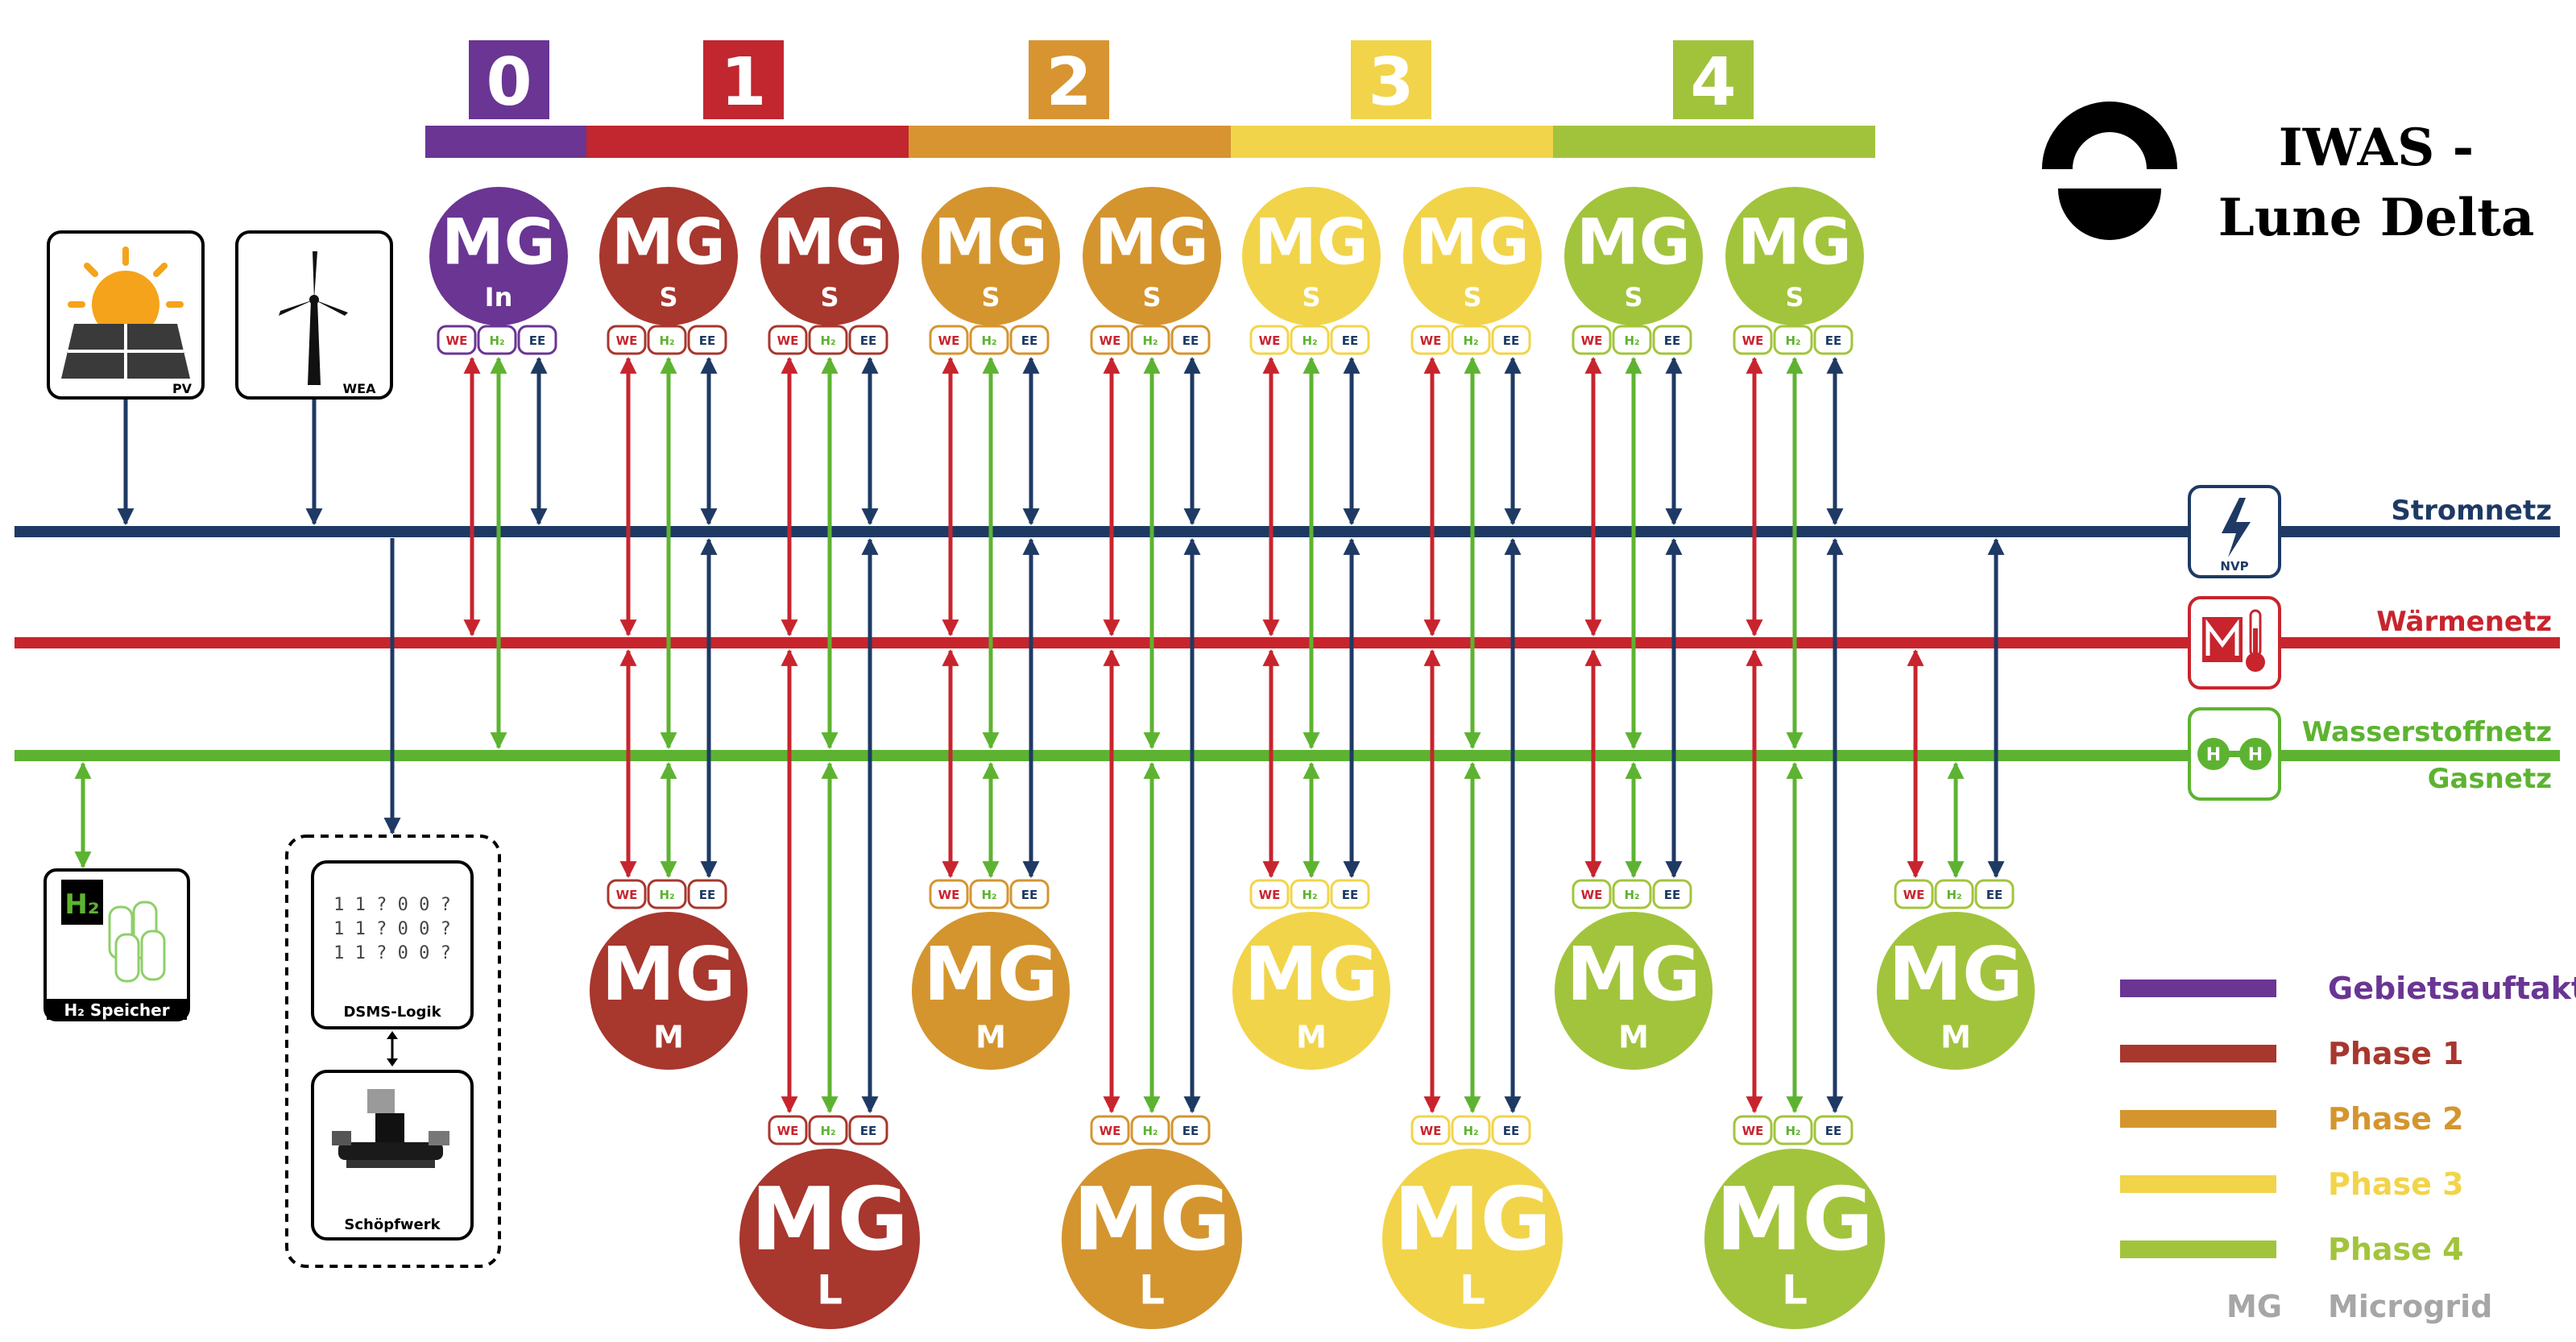  Describe the element at coordinates (2396, 1249) in the screenshot. I see `legend-label-4: Phase 4` at that location.